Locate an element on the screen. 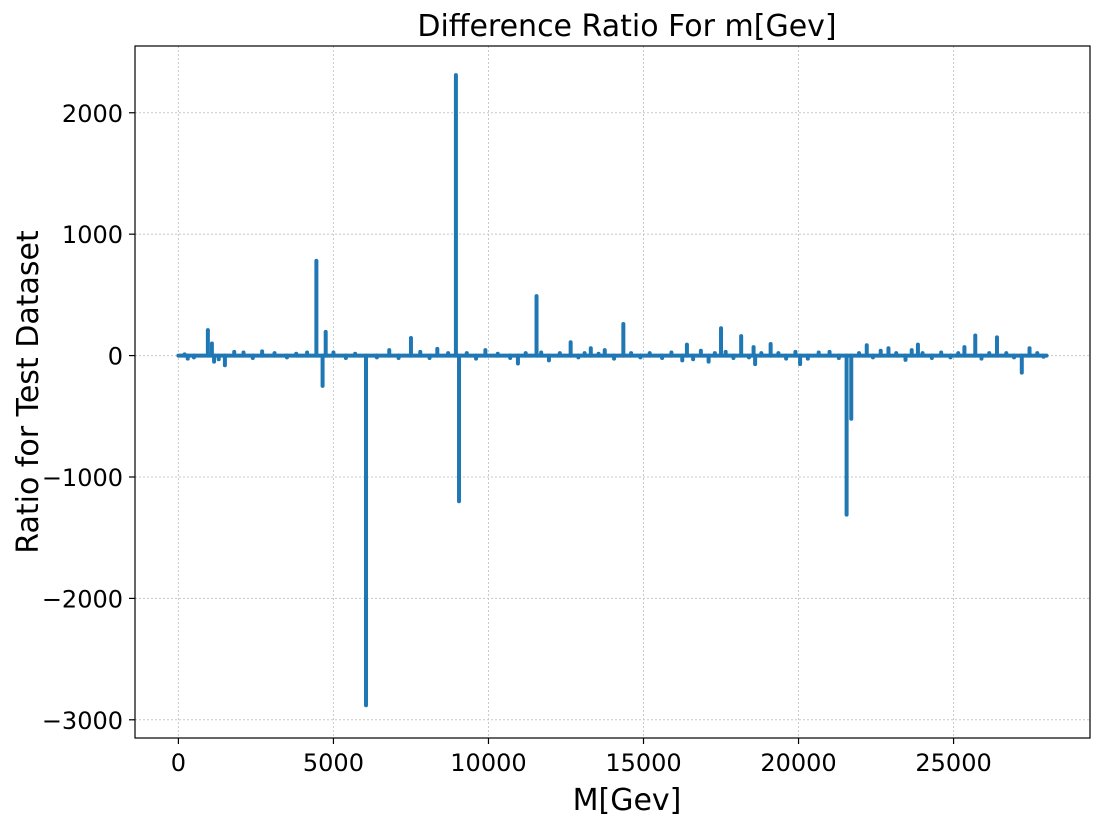 Image resolution: width=1102 pixels, height=826 pixels. x-tick-label: 25000 is located at coordinates (953, 763).